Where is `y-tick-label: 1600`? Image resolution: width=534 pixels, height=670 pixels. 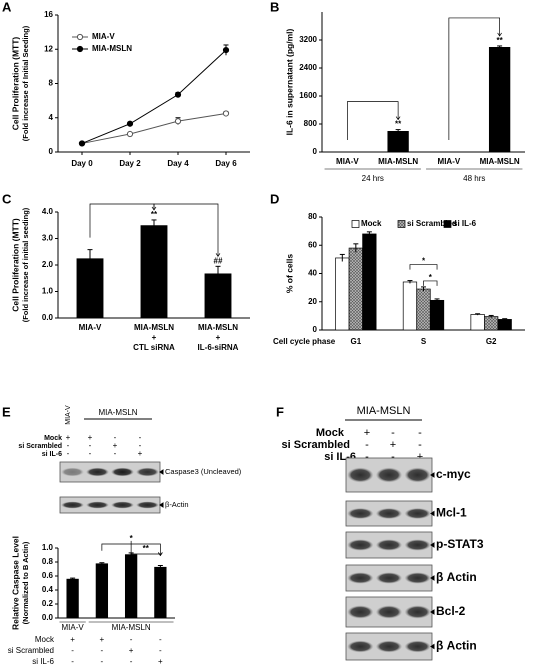
y-tick-label: 1600 is located at coordinates (308, 95).